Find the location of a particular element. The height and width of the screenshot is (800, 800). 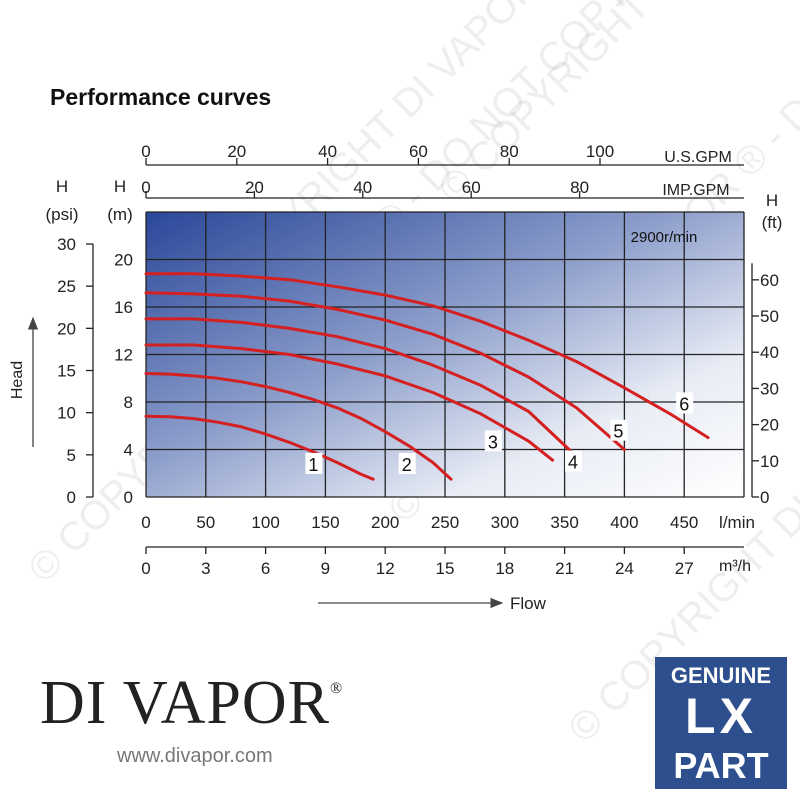

curve-label: 6 is located at coordinates (684, 404).